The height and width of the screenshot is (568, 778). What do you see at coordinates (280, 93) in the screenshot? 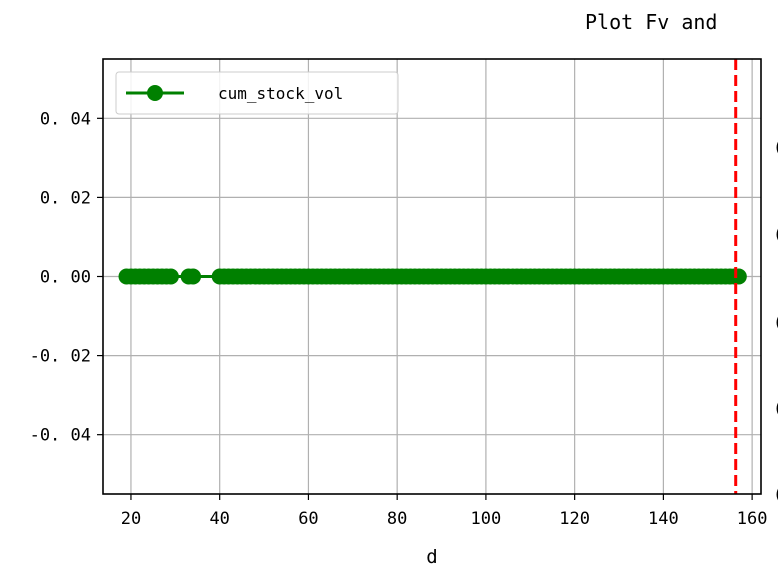
I see `legend-entry-label: cum_stock_vol` at bounding box center [280, 93].